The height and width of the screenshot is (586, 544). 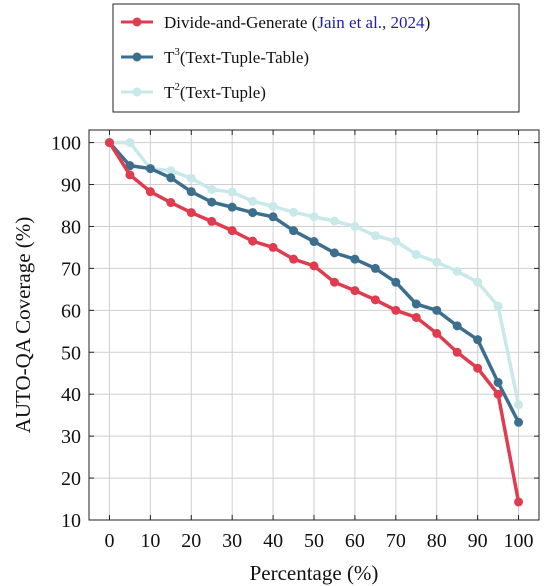 What do you see at coordinates (71, 269) in the screenshot?
I see `y-tick-label: 70` at bounding box center [71, 269].